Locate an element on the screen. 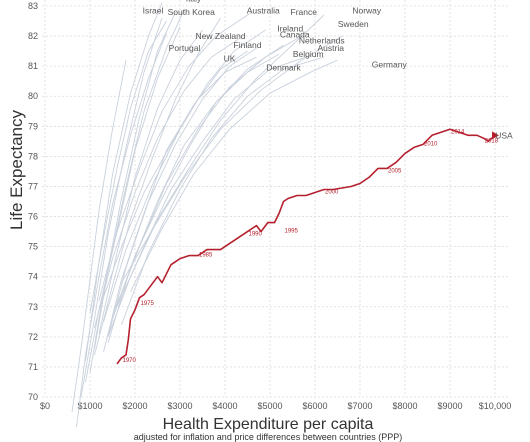 The image size is (530, 442). country-label: Austria is located at coordinates (331, 48).